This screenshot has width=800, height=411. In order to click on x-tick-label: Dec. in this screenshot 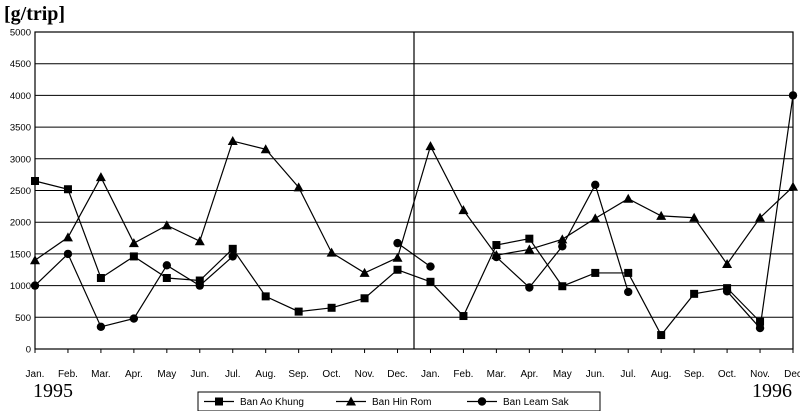, I will do `click(397, 374)`.